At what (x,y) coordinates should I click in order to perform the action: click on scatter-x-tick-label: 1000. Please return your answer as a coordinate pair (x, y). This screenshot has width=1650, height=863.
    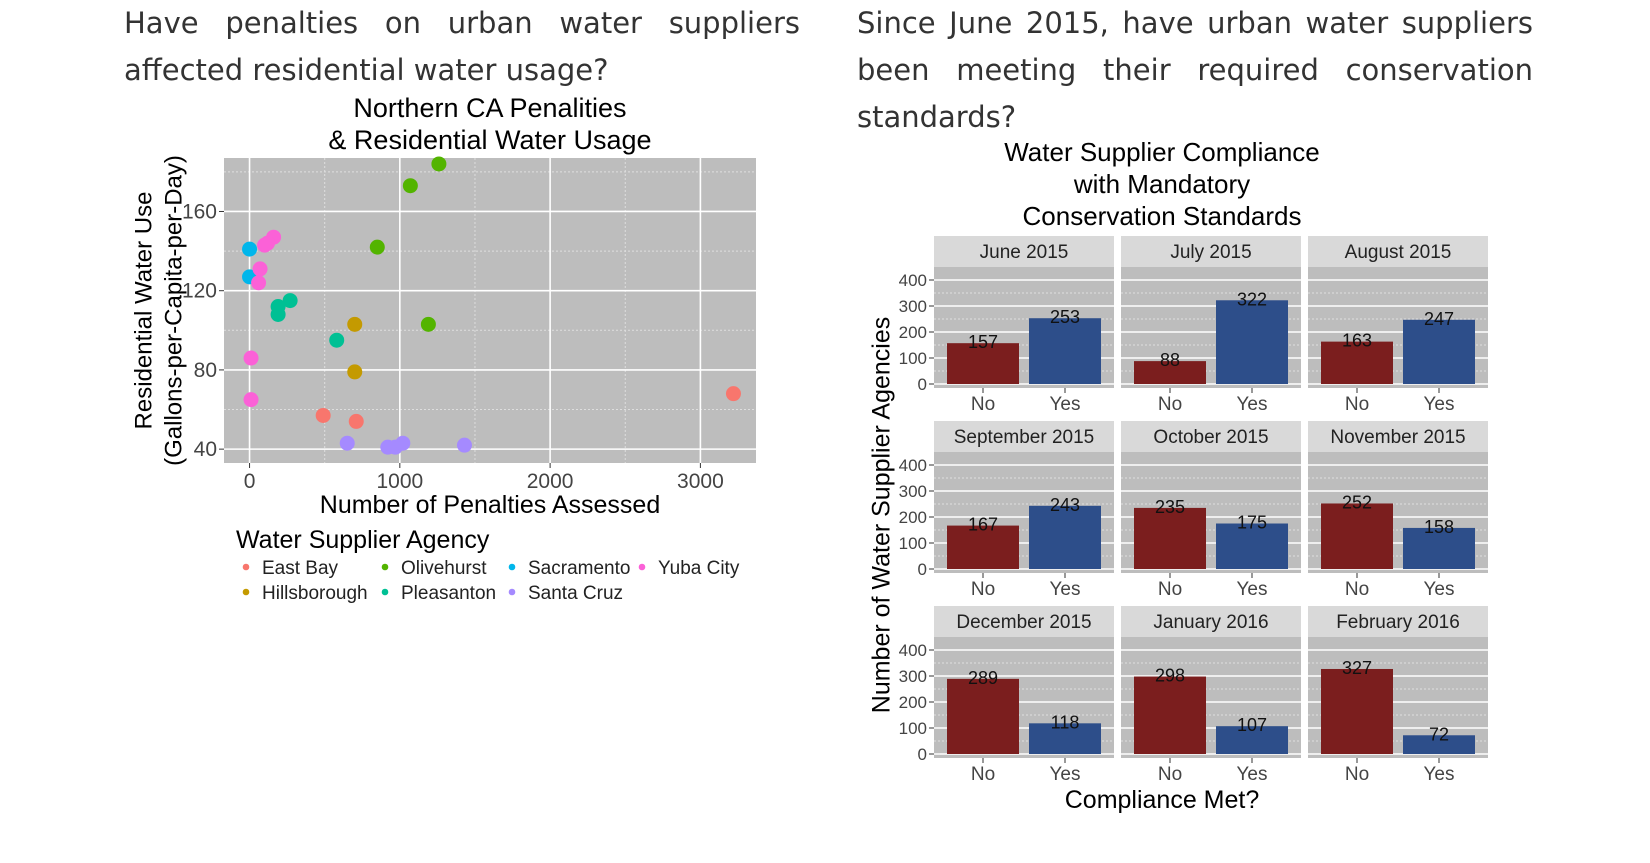
    Looking at the image, I should click on (399, 481).